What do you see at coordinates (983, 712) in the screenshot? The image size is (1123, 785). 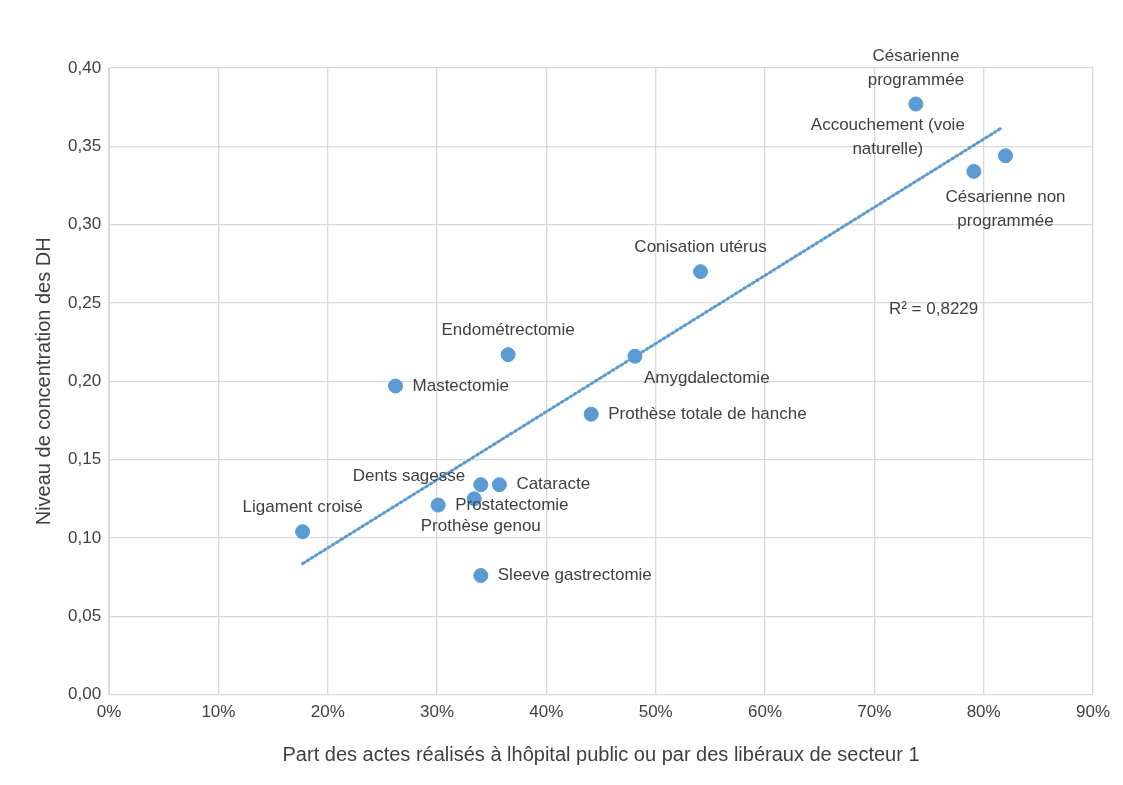 I see `x-tick-label: 80%` at bounding box center [983, 712].